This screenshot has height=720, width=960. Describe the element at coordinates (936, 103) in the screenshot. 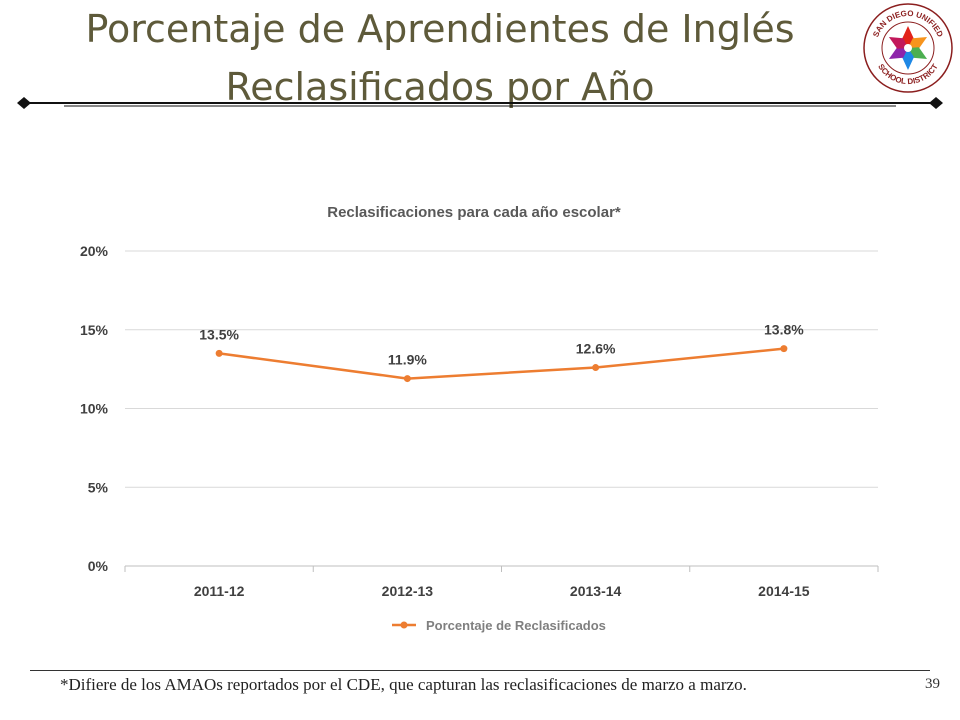

I see `divider-right-diamond-icon` at that location.